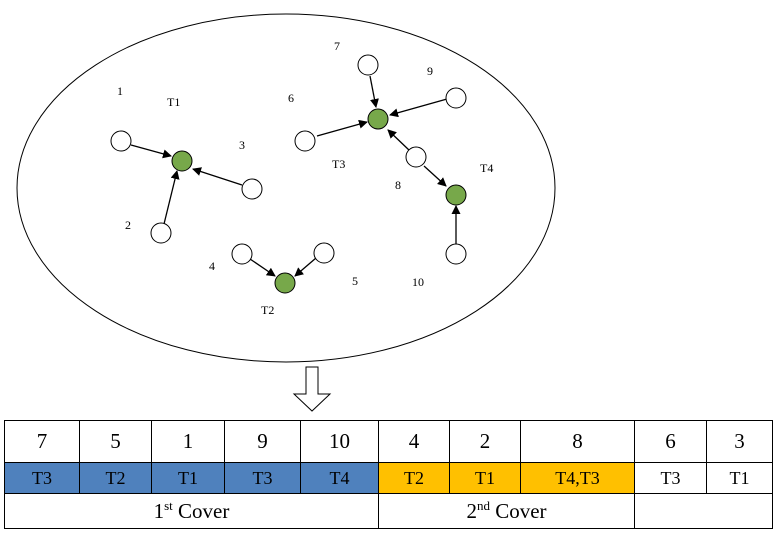 The width and height of the screenshot is (776, 553). I want to click on target-assignment-row: T3 T2 T1 T3 T4 T2 T1 T4,T3 T3 T1, so click(388, 478).